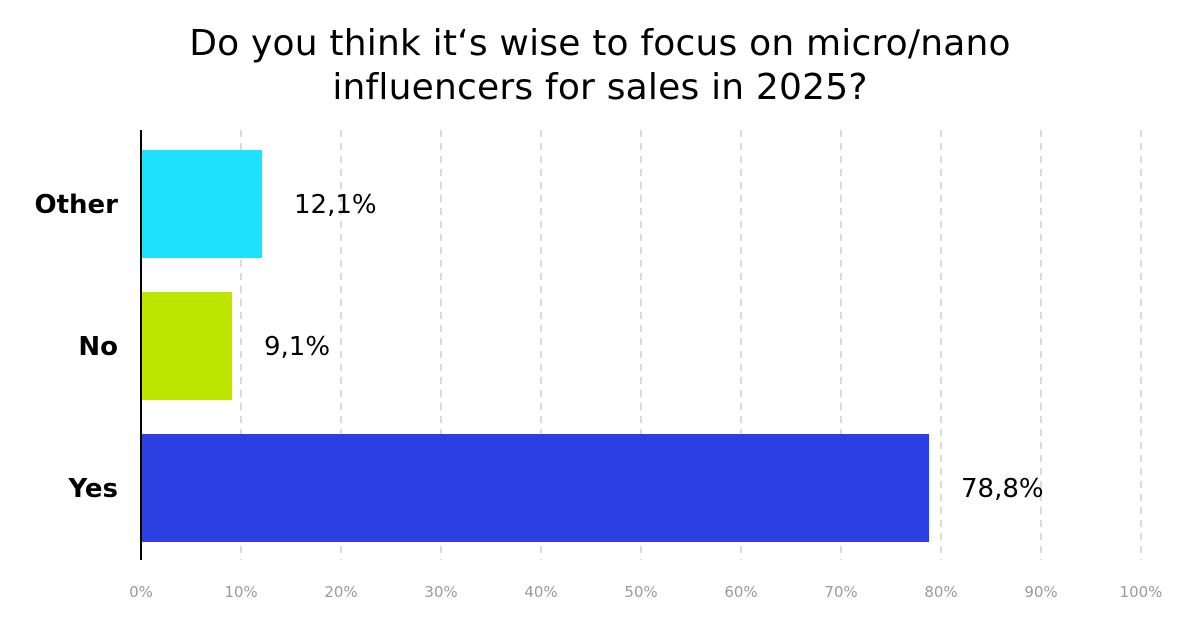 This screenshot has width=1200, height=630. Describe the element at coordinates (600, 87) in the screenshot. I see `chart-title-line-2: influencers for sales in 2025?` at that location.